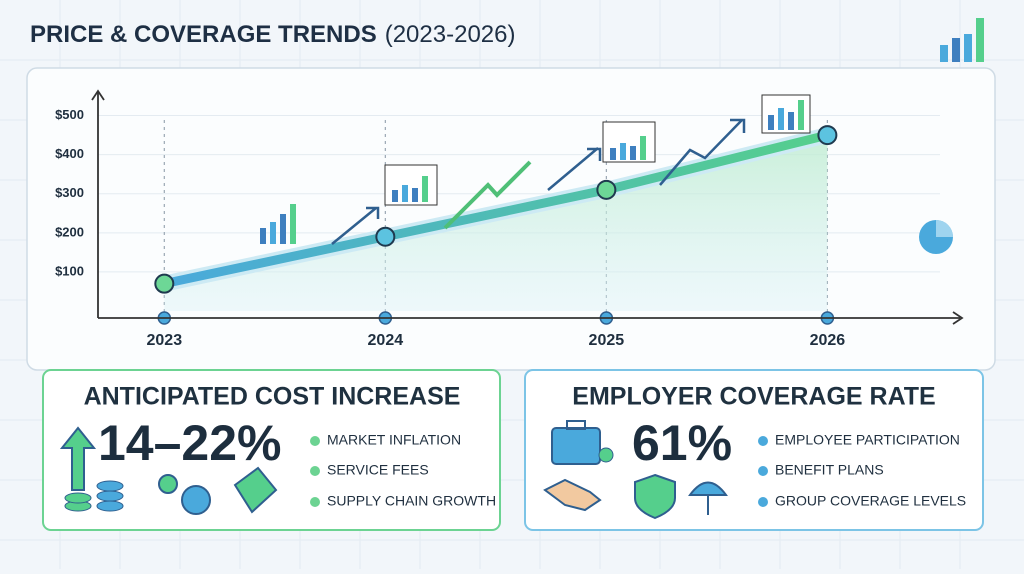  Describe the element at coordinates (98, 95) in the screenshot. I see `y-axis-arrow` at that location.